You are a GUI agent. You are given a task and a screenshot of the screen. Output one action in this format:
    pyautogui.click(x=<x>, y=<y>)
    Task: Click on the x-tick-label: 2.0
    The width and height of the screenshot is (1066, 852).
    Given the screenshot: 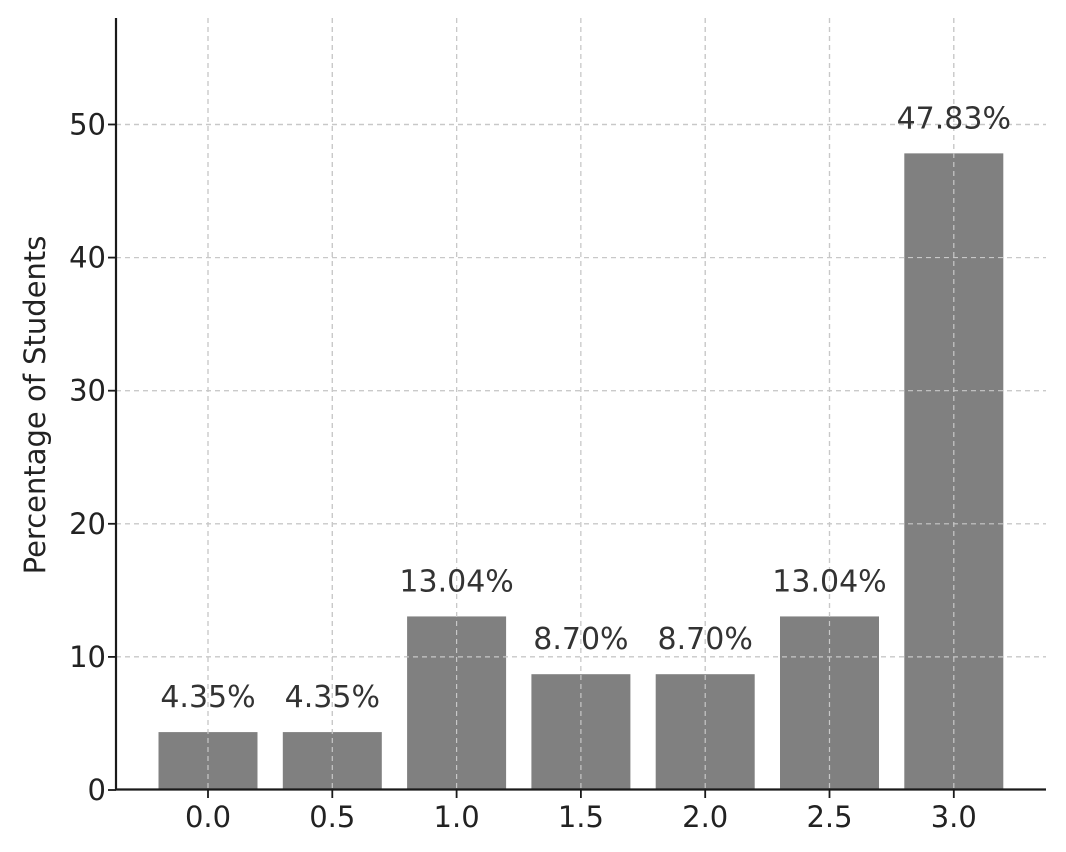 What is the action you would take?
    pyautogui.click(x=705, y=817)
    